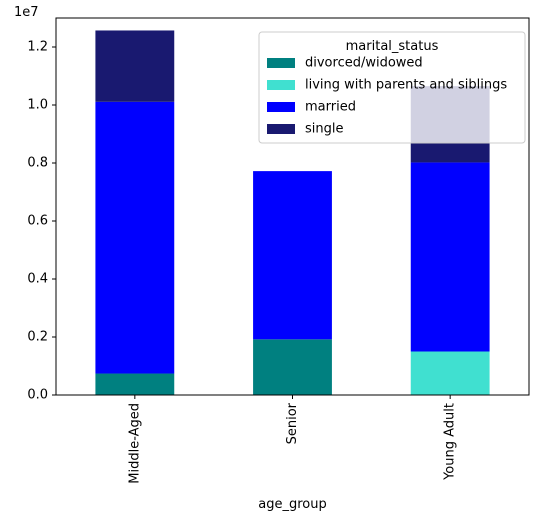  Describe the element at coordinates (37, 221) in the screenshot. I see `y-tick-label: 0.6` at that location.